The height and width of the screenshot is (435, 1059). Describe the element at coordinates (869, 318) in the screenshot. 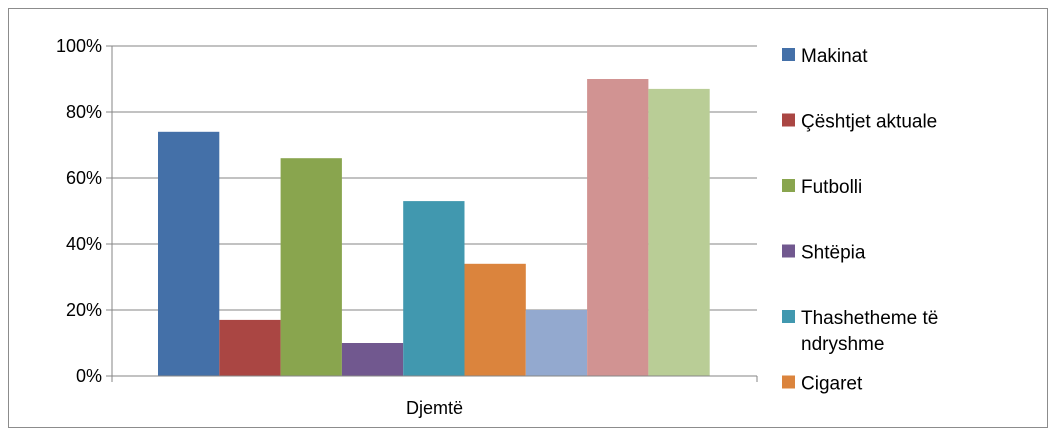

I see `legend-label: Thashetheme të` at that location.